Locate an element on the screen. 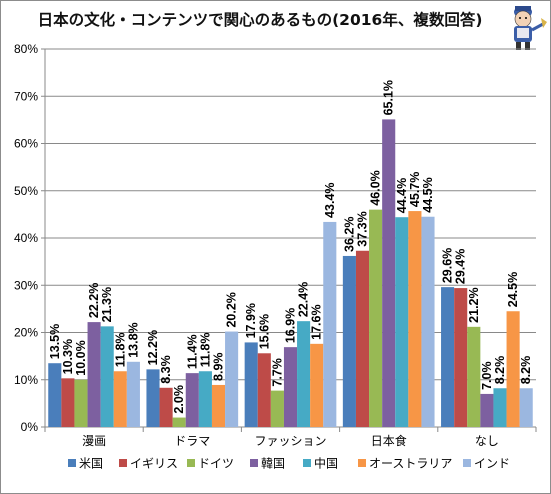  data-label: 36.2% is located at coordinates (349, 234).